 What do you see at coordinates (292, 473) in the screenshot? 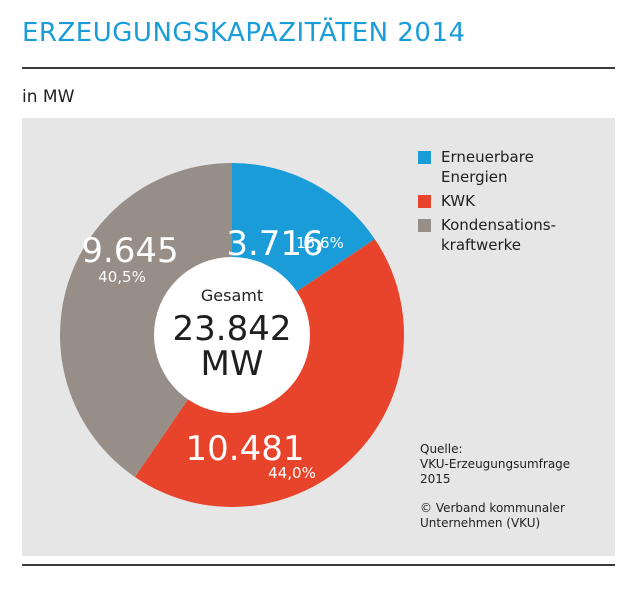
I see `slice-percent-label: 44,0%` at bounding box center [292, 473].